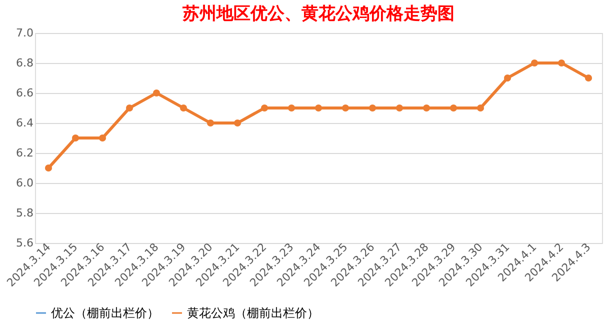  Describe the element at coordinates (25, 123) in the screenshot. I see `y-tick-label: 6.4` at that location.